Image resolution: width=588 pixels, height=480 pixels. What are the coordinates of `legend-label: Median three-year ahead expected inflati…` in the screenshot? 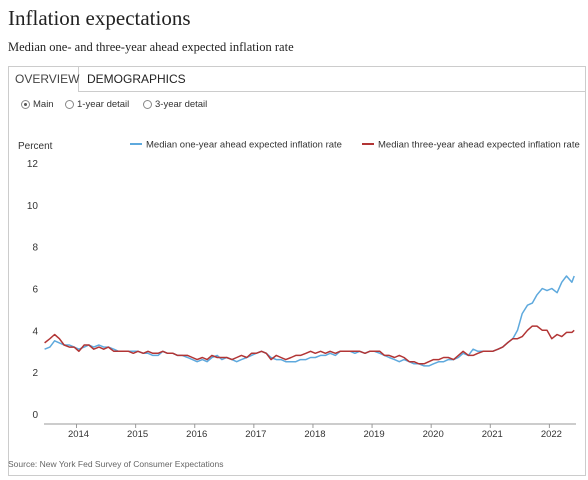 It's located at (479, 145).